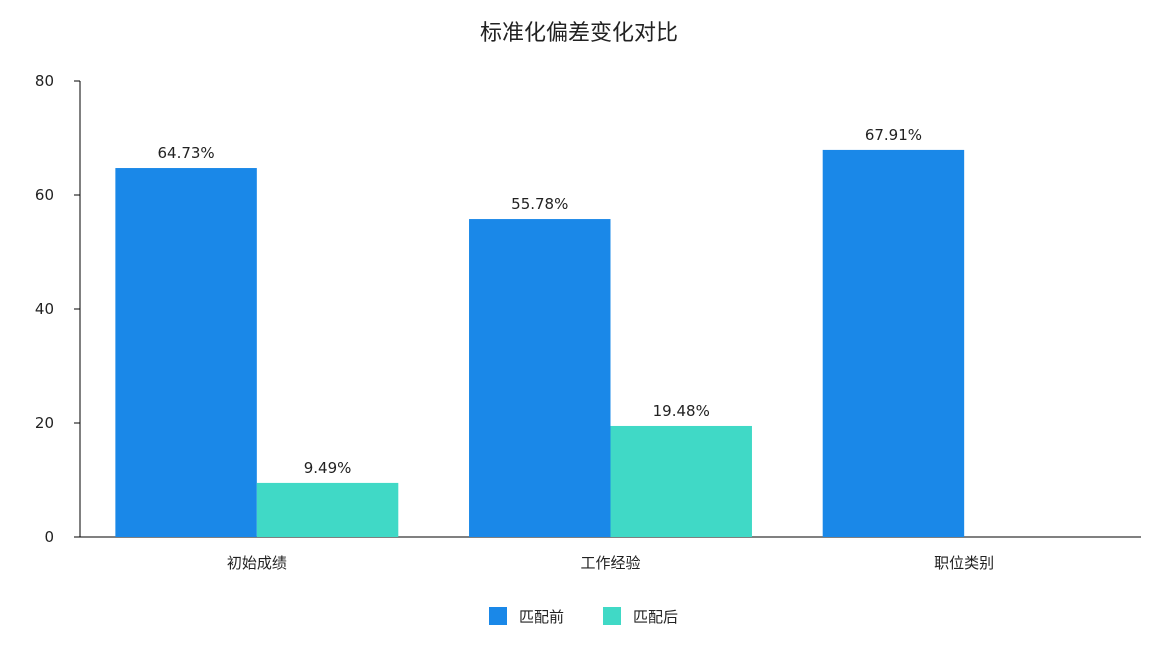 This screenshot has width=1158, height=666. I want to click on legend: 匹配前 匹配后, so click(583, 616).